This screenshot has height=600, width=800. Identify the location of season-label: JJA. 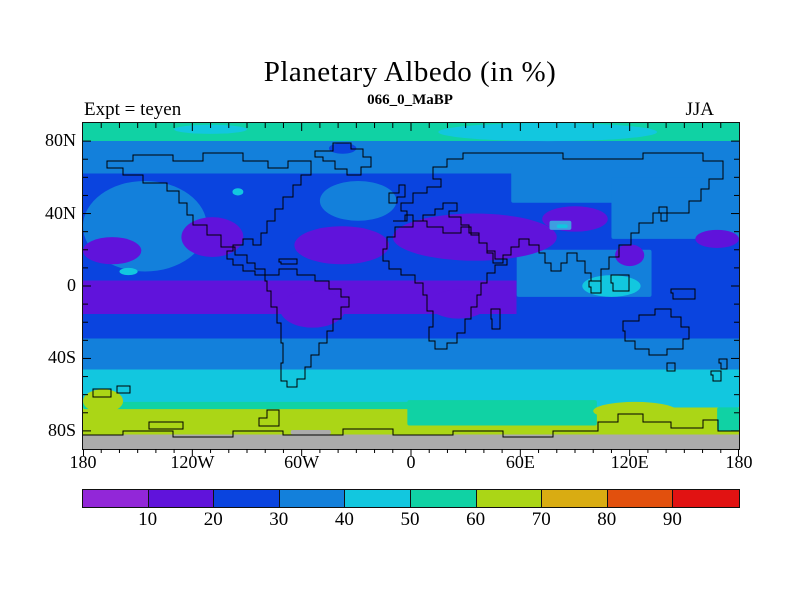
(699, 109).